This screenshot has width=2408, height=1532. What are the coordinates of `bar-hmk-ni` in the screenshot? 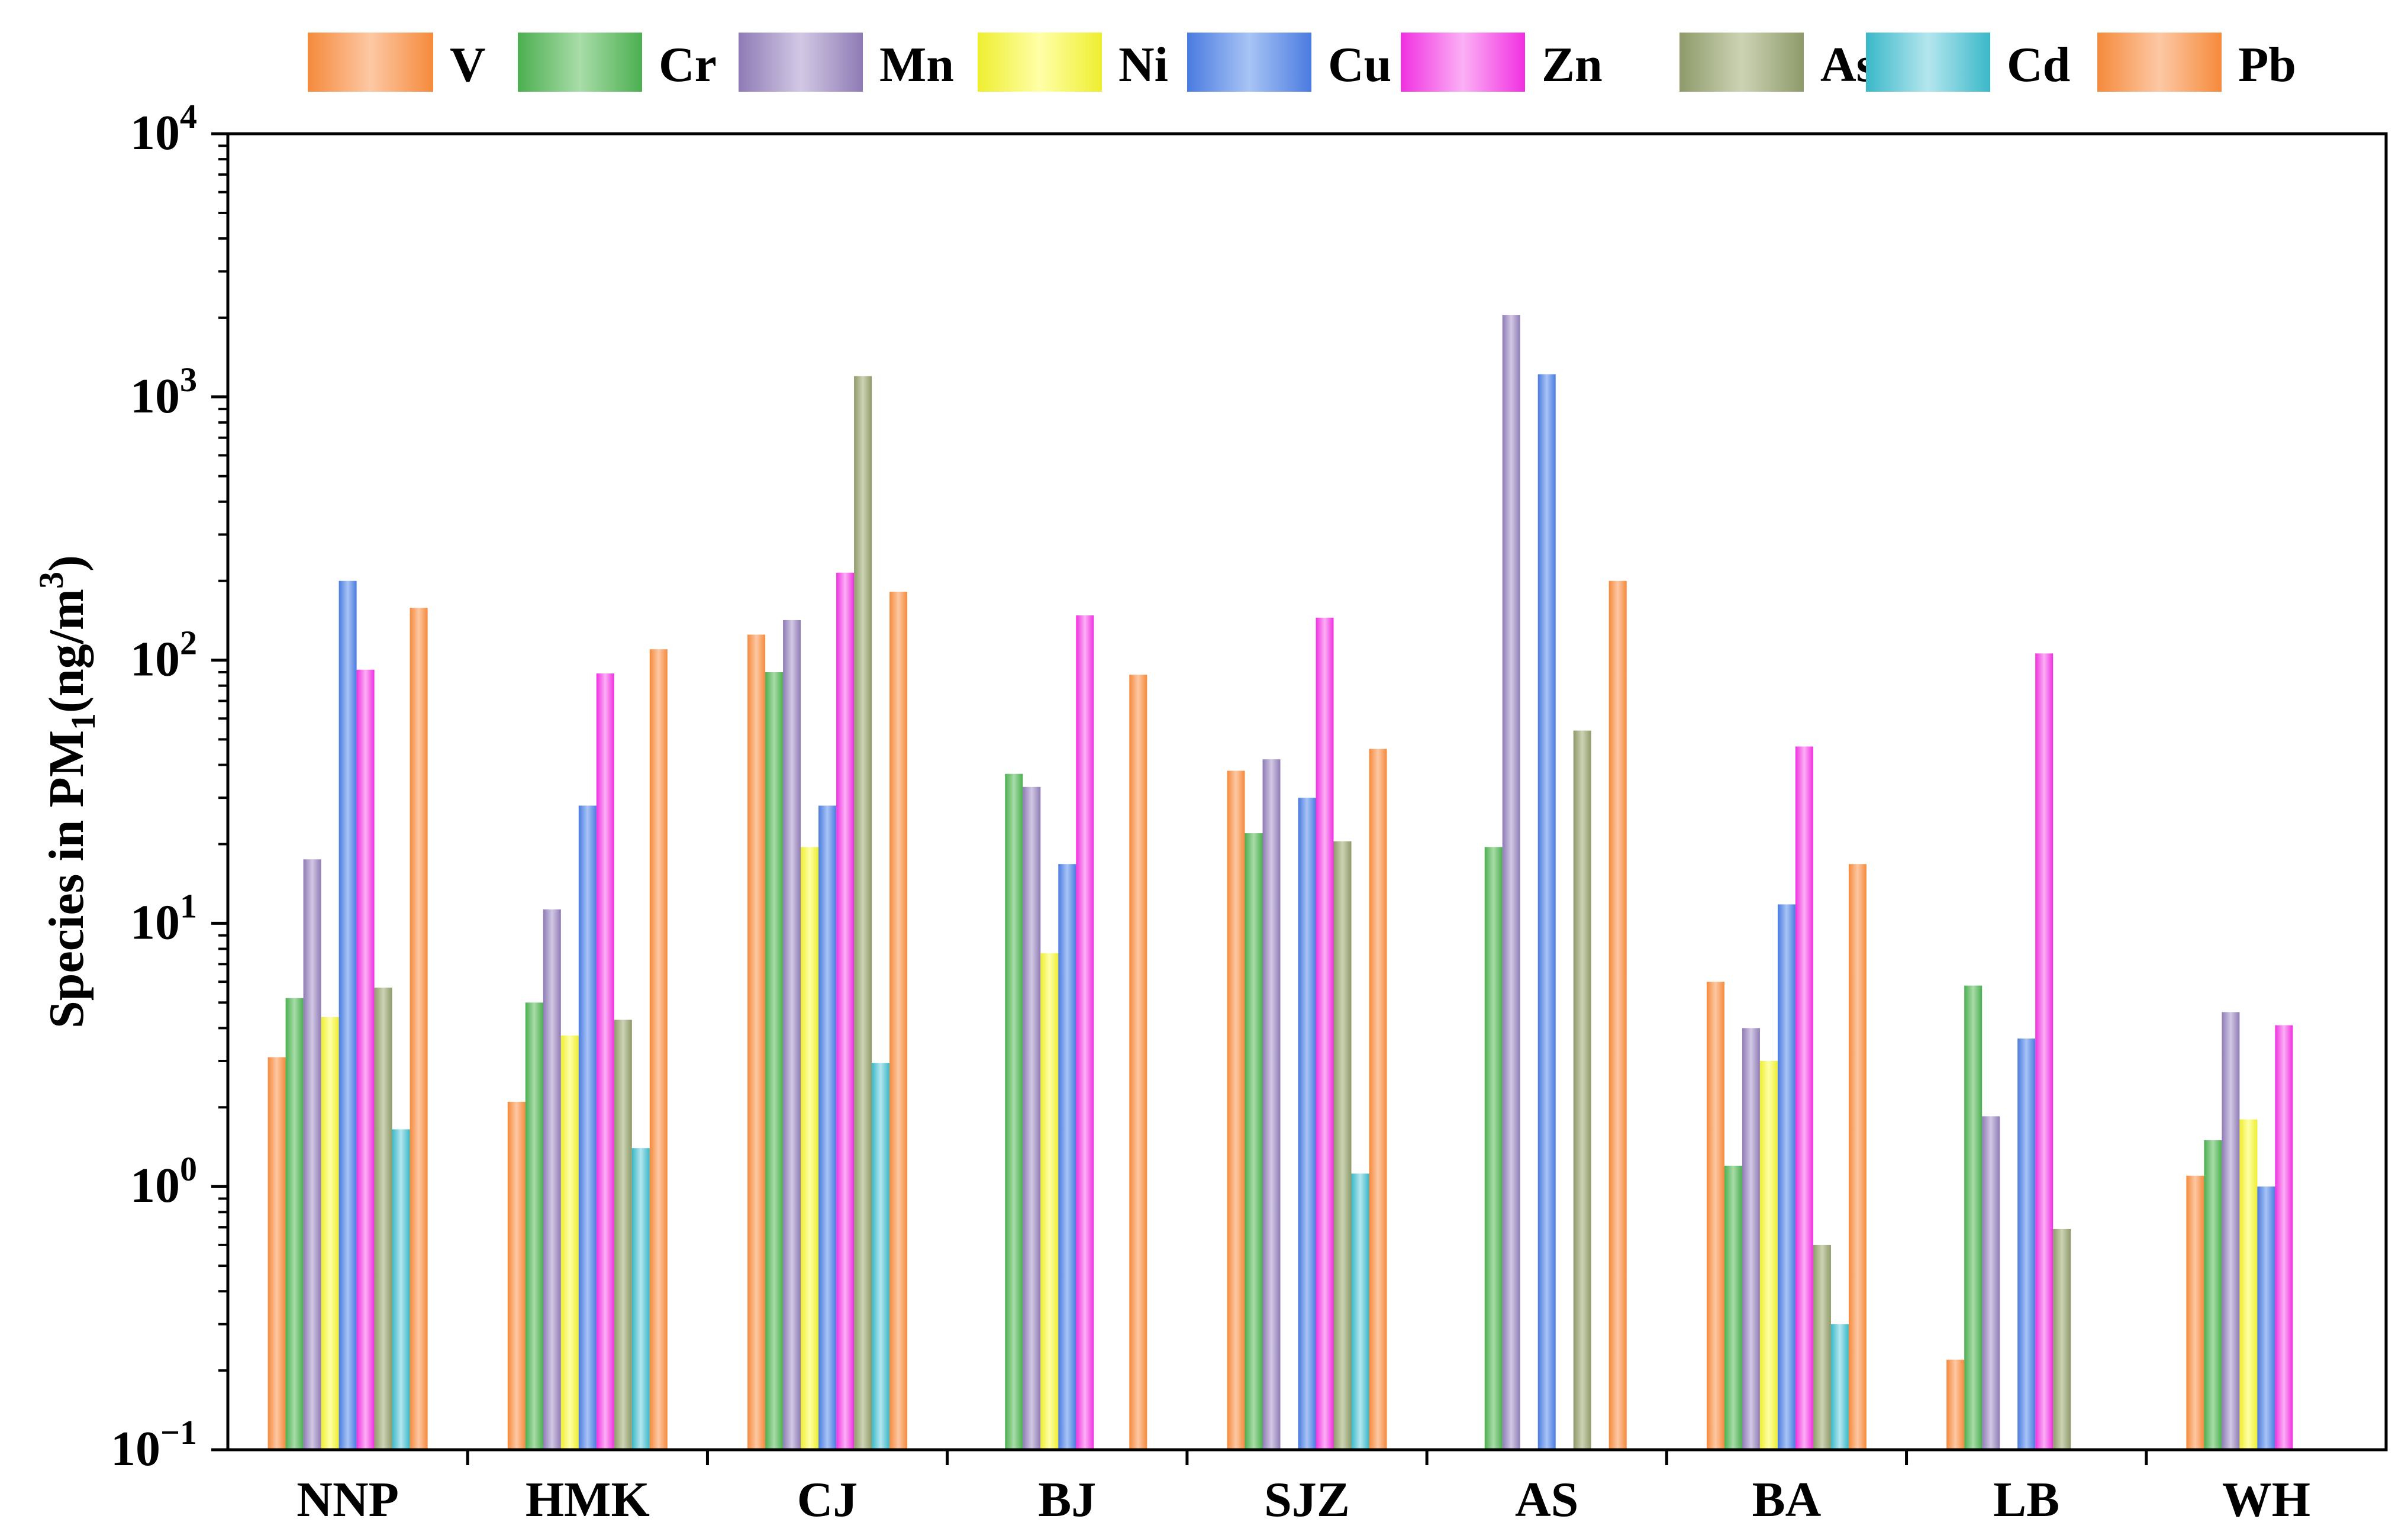 It's located at (569, 1242).